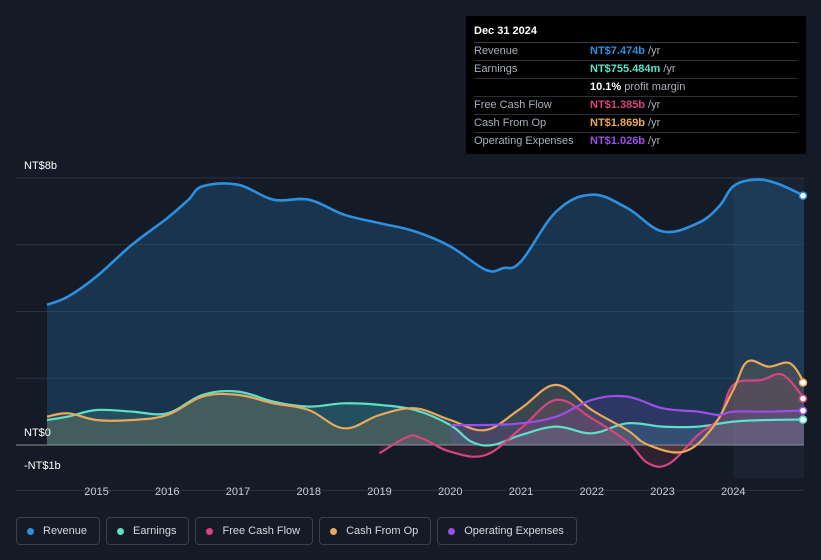  I want to click on tooltip-row: Operating Expenses NT$1.026b/yr, so click(636, 141).